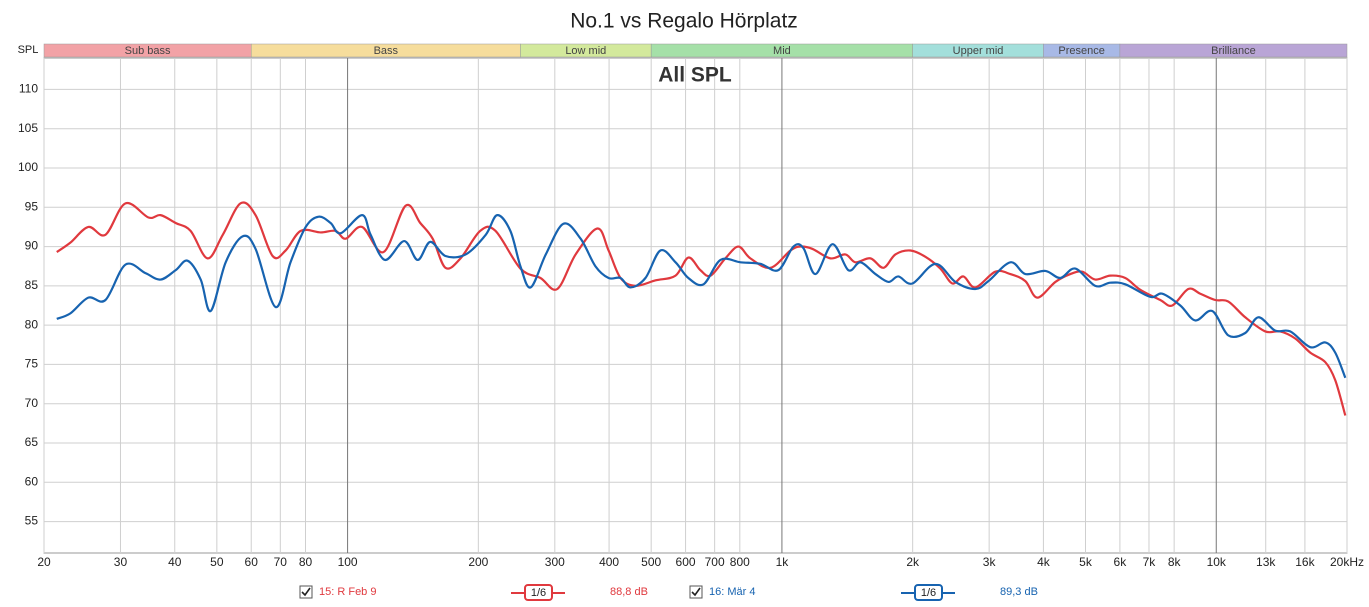  What do you see at coordinates (44, 562) in the screenshot?
I see `x-tick-label: 20` at bounding box center [44, 562].